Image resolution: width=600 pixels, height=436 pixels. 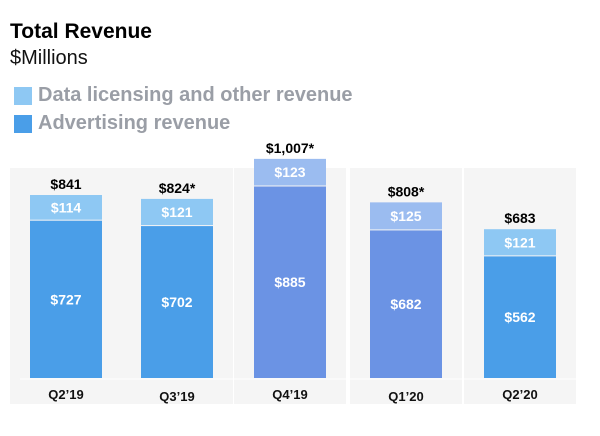 I want to click on x-tick-label: Q4’19, so click(x=289, y=394).